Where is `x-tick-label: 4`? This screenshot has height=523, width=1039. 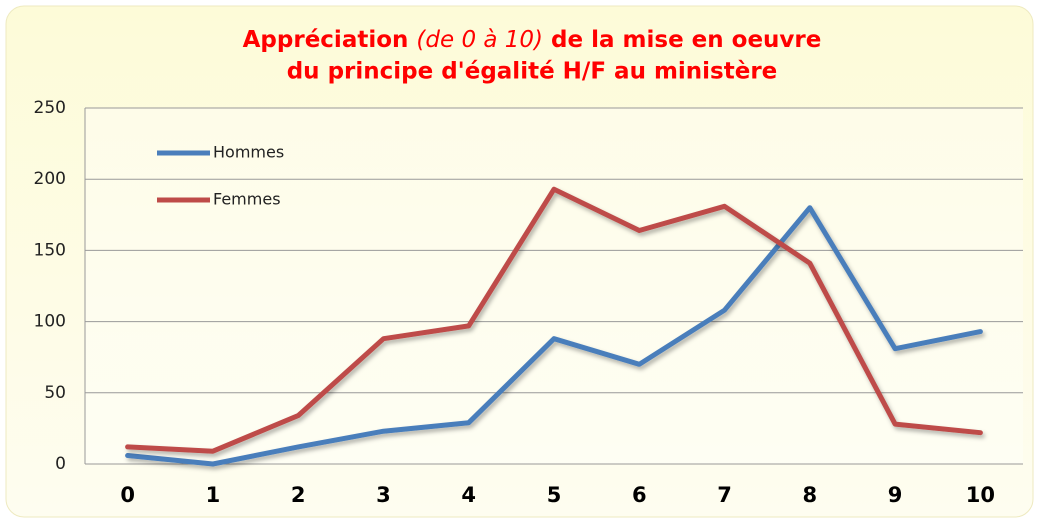
x-tick-label: 4 is located at coordinates (468, 495).